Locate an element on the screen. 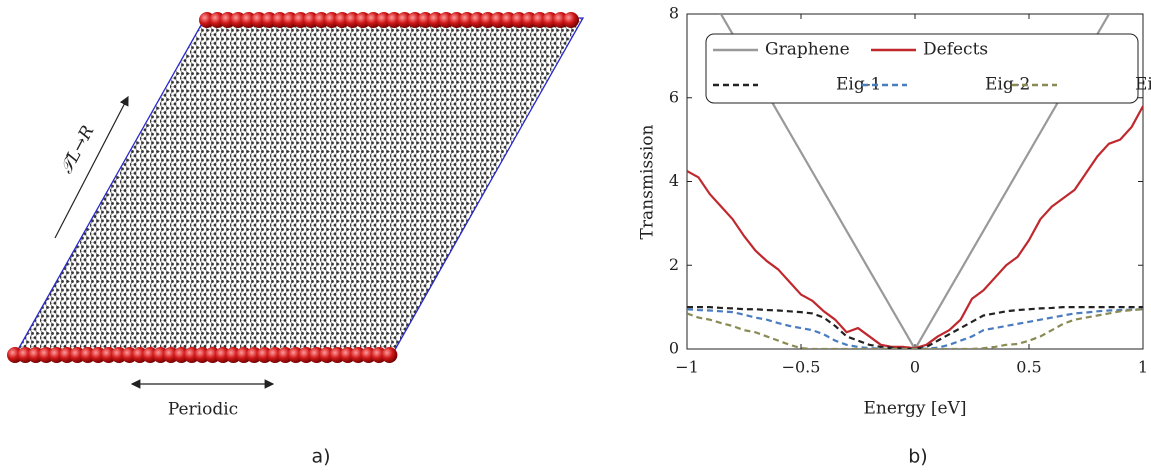  x-tick-label: 1 is located at coordinates (1143, 367).